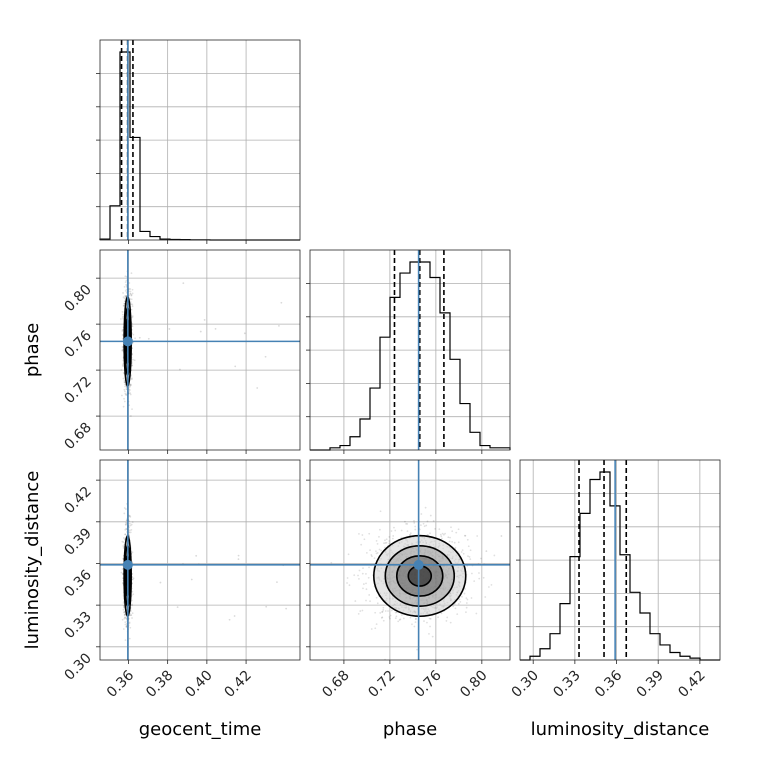  What do you see at coordinates (32, 350) in the screenshot?
I see `ylabel-phase: phase` at bounding box center [32, 350].